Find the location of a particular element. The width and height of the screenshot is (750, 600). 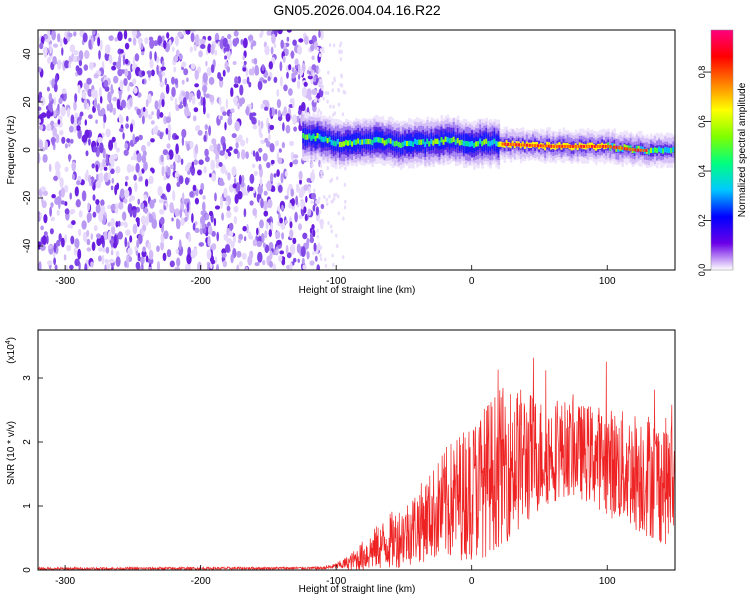

x-tick-label: -100 is located at coordinates (336, 581).